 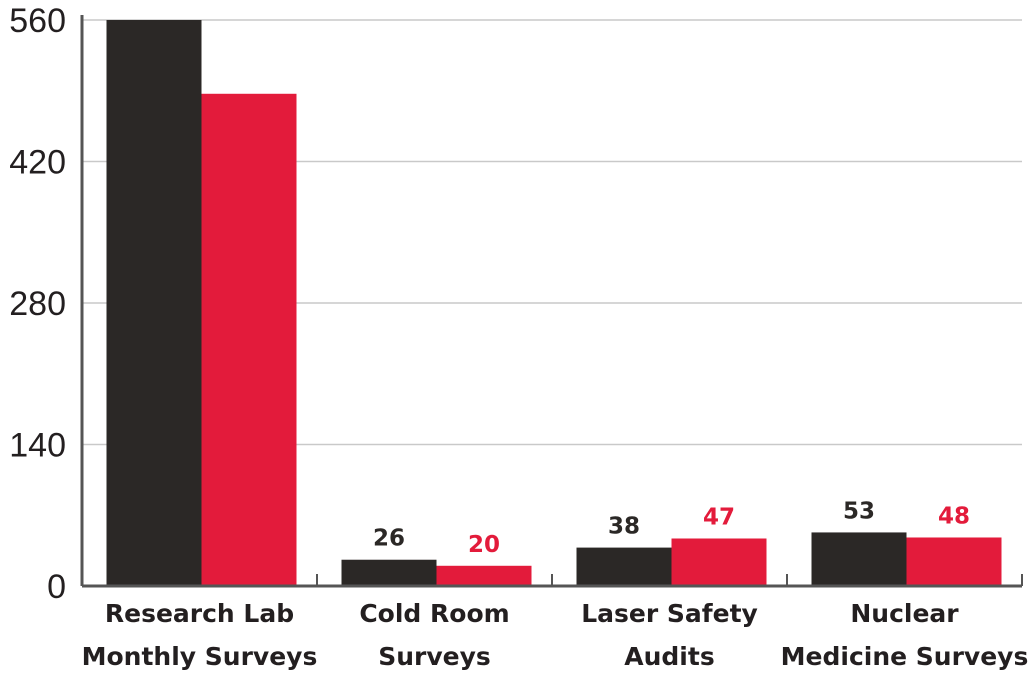 I want to click on y-tick-label: 420, so click(x=37, y=163).